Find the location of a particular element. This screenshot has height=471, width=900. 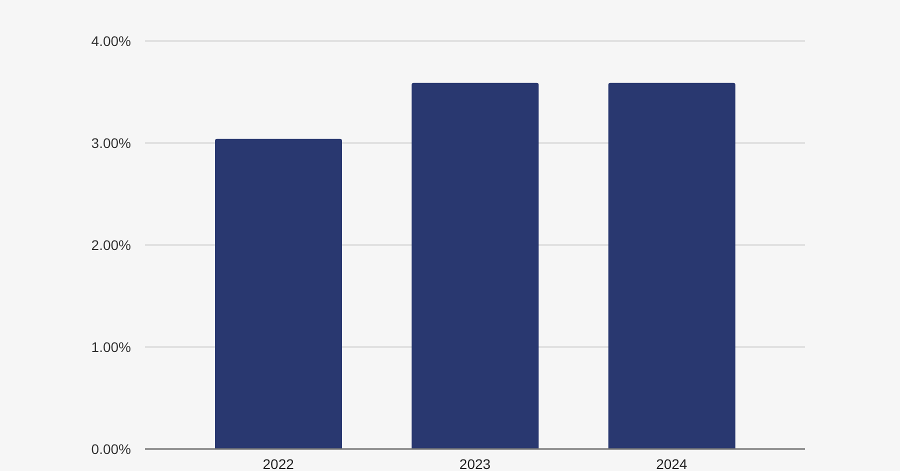

y-tick-label: 2.00% is located at coordinates (111, 244).